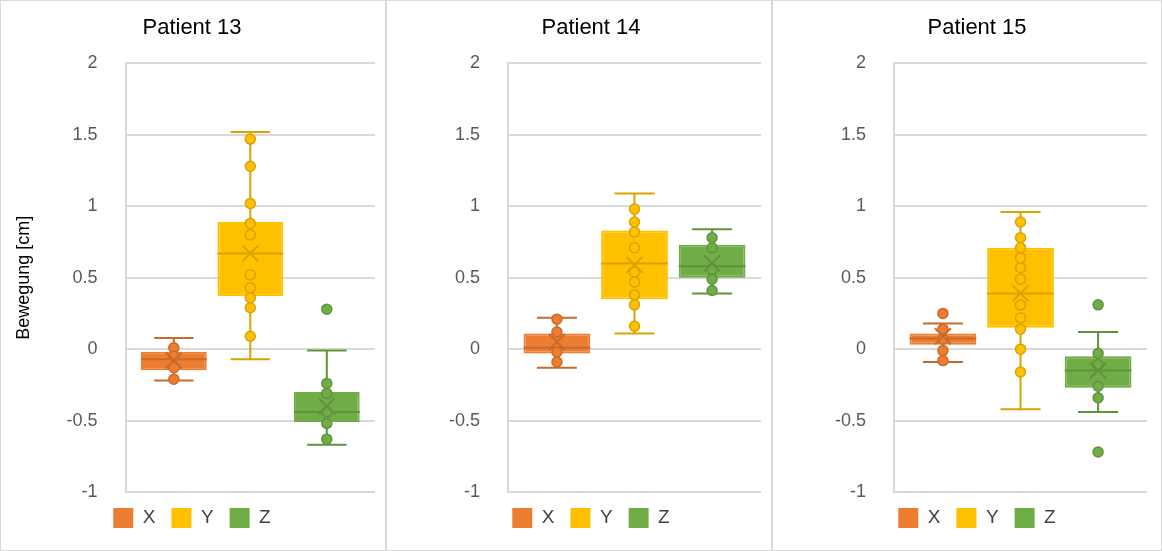 The width and height of the screenshot is (1162, 551). What do you see at coordinates (977, 27) in the screenshot?
I see `chart-title: Patient 15` at bounding box center [977, 27].